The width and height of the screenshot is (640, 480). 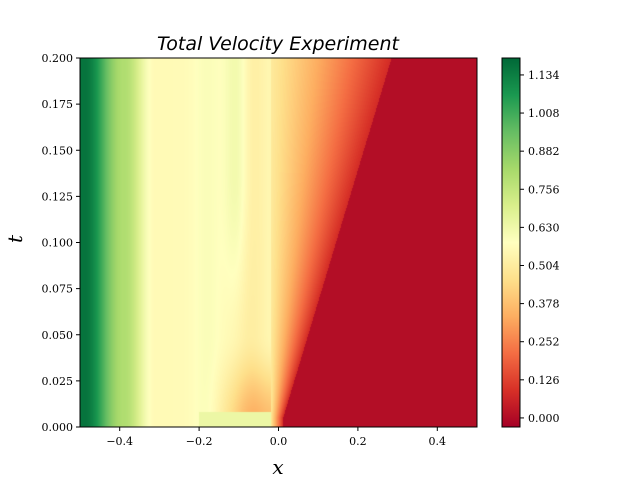 I want to click on chart-title: Total Velocity Experiment, so click(x=279, y=44).